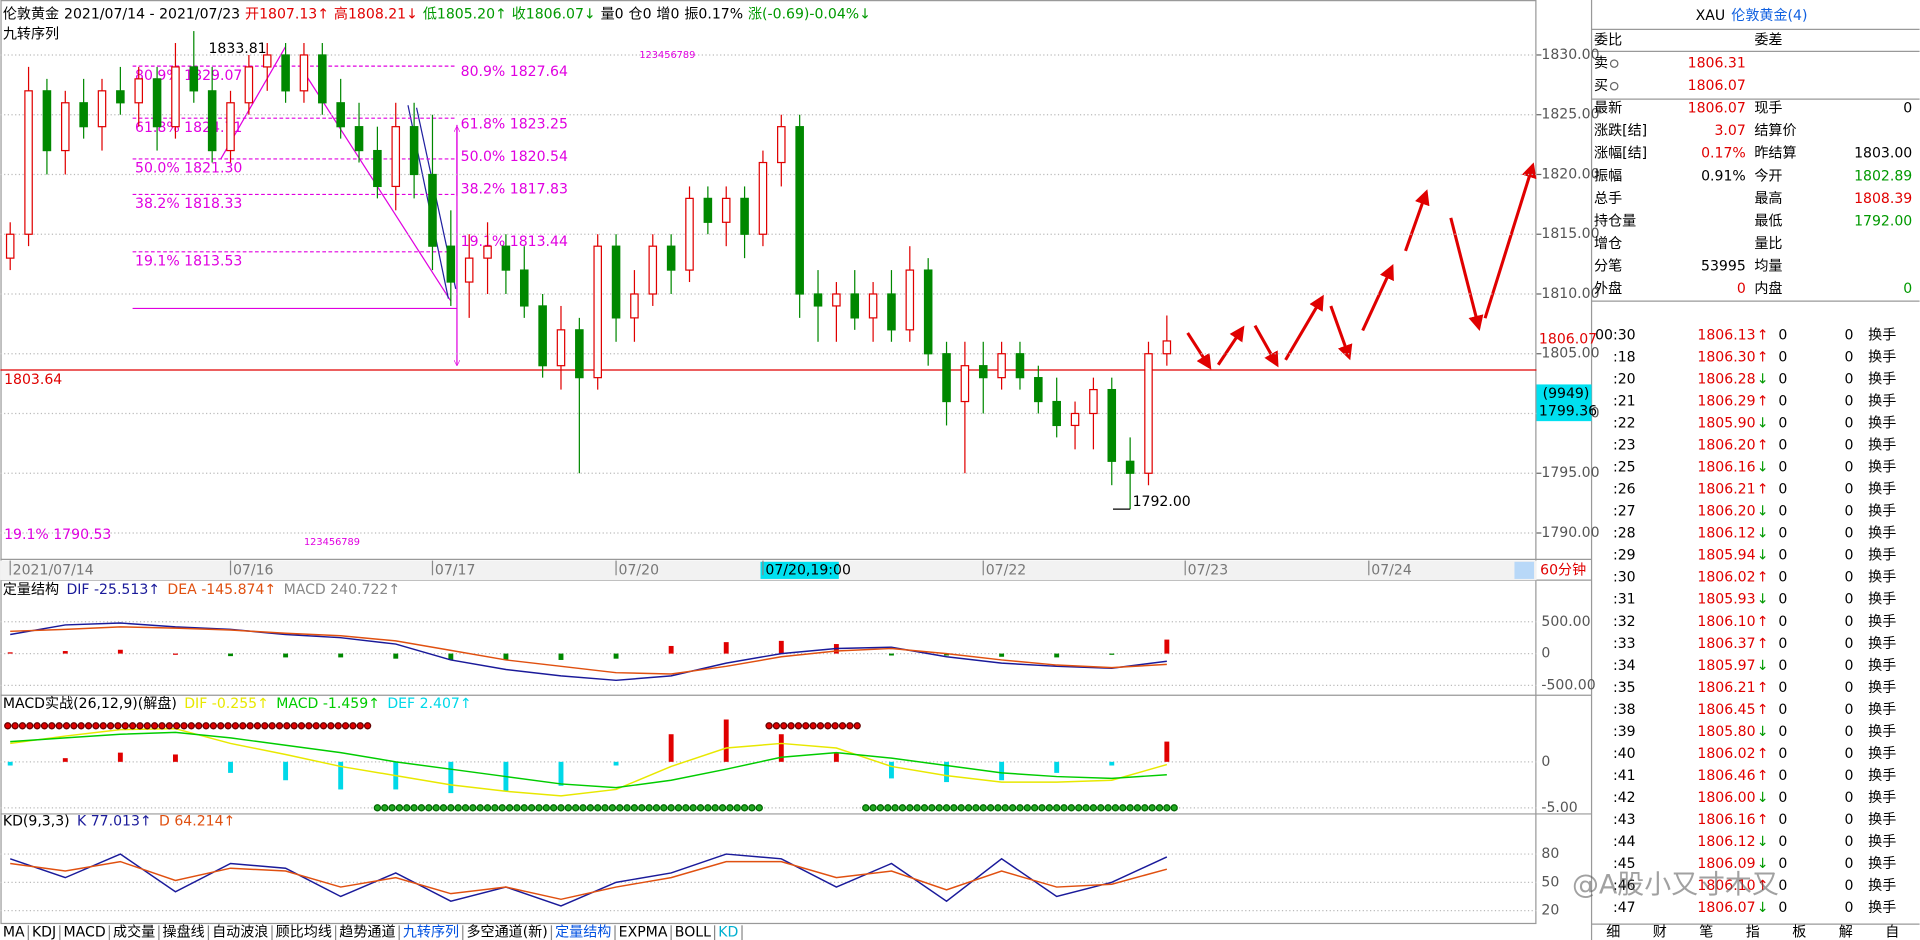 This screenshot has width=1920, height=940. What do you see at coordinates (1726, 600) in the screenshot?
I see `tick-price: 1805.93` at bounding box center [1726, 600].